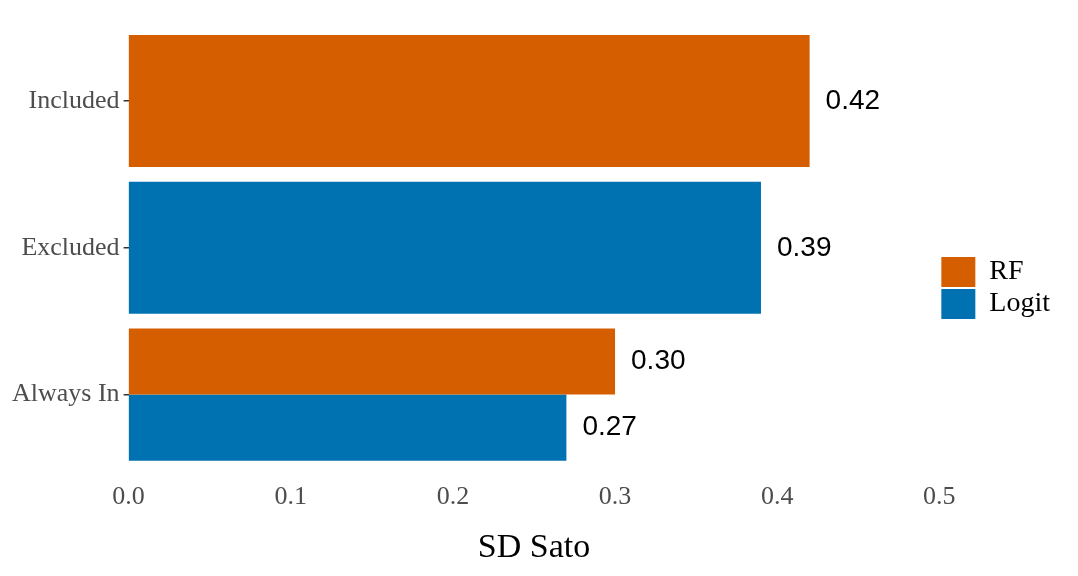  Describe the element at coordinates (609, 426) in the screenshot. I see `data-label: 0.27` at that location.